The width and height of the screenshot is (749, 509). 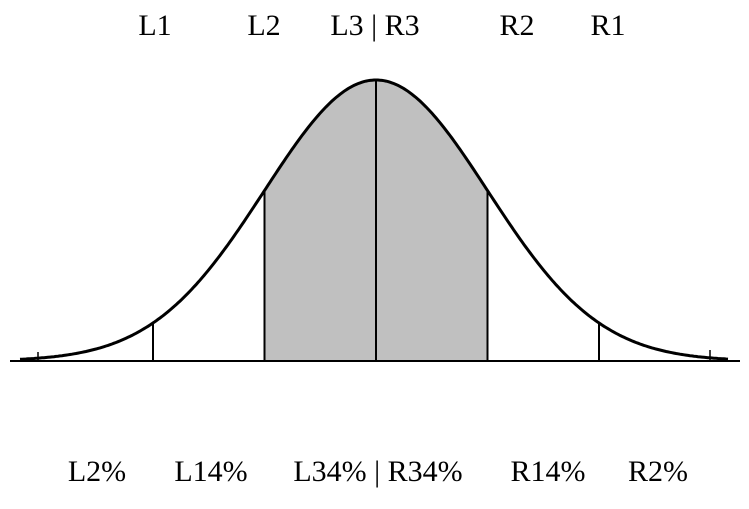 What do you see at coordinates (264, 25) in the screenshot?
I see `label-l2: L2` at bounding box center [264, 25].